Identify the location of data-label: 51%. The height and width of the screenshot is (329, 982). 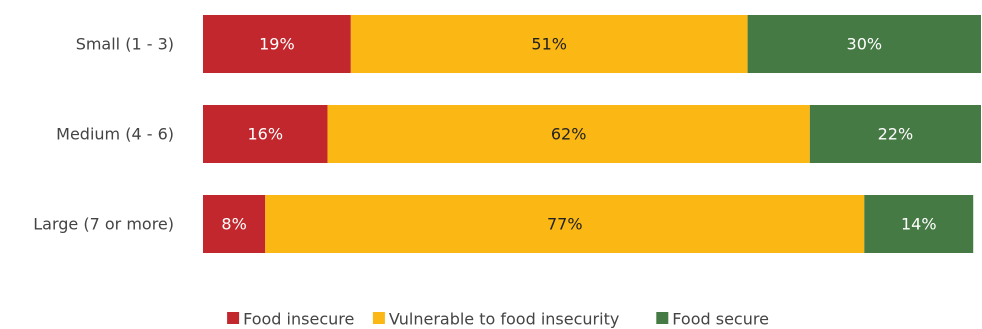
(549, 44).